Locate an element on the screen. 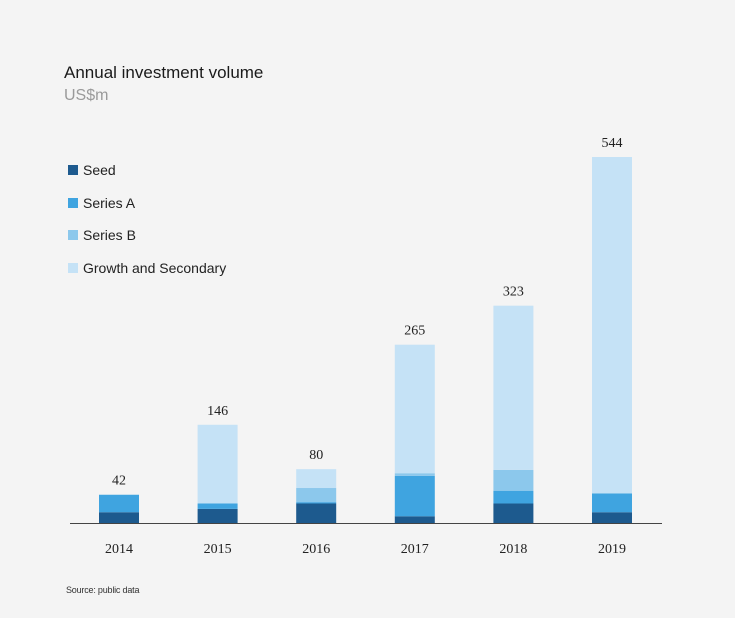  data-label-2019: 544 is located at coordinates (612, 143).